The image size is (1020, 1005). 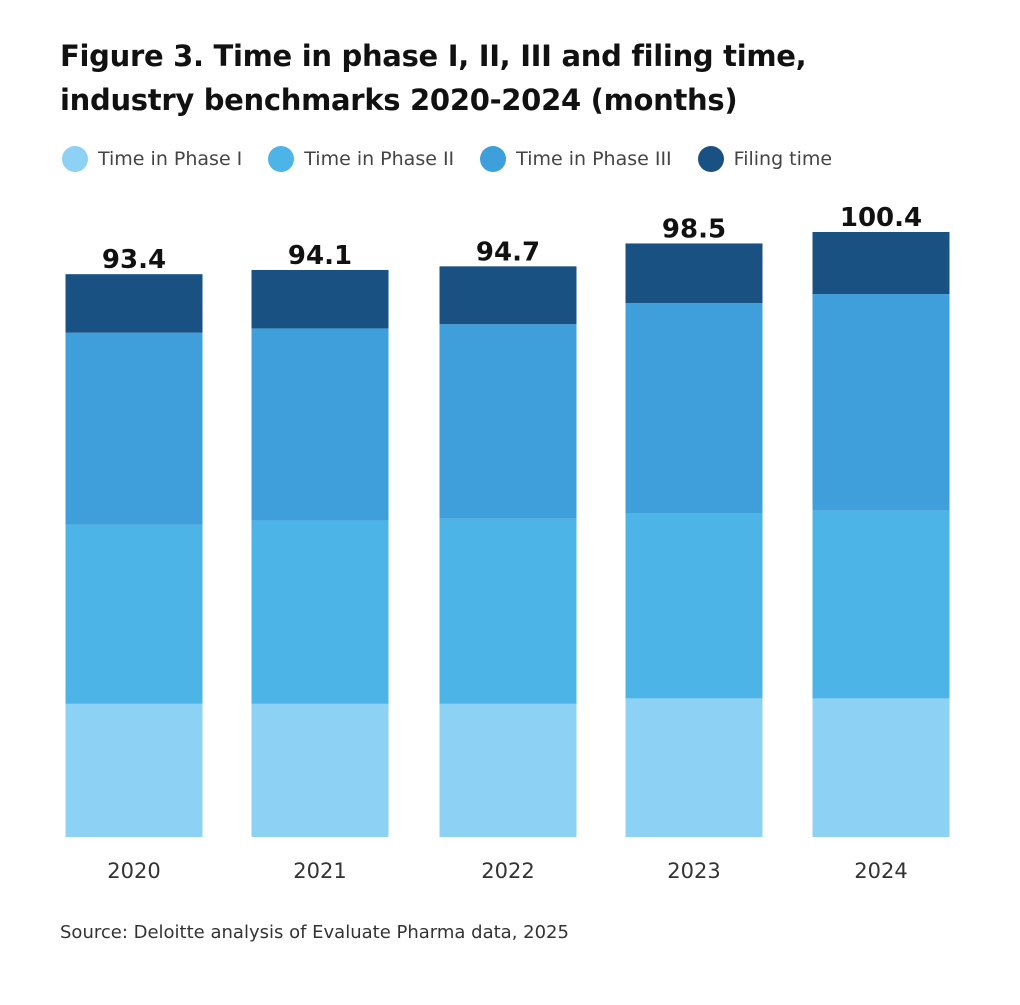 What do you see at coordinates (880, 871) in the screenshot?
I see `x-tick-label-2024: 2024` at bounding box center [880, 871].